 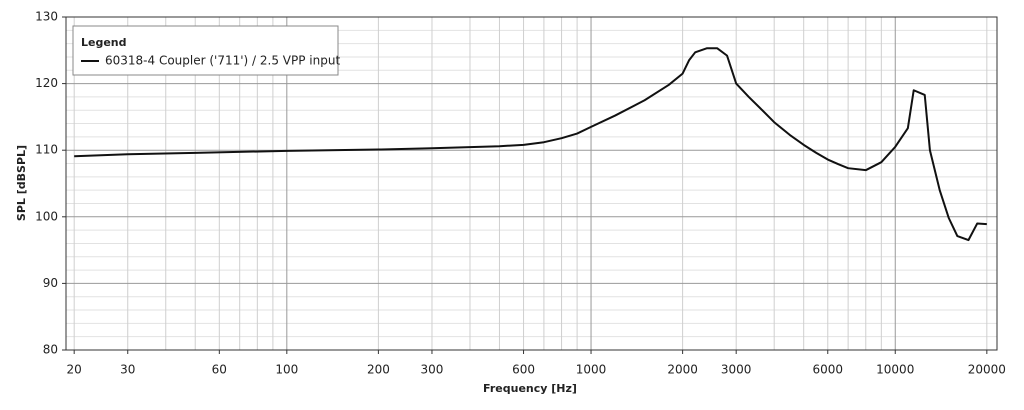 What do you see at coordinates (523, 370) in the screenshot?
I see `x-tick-label: 600` at bounding box center [523, 370].